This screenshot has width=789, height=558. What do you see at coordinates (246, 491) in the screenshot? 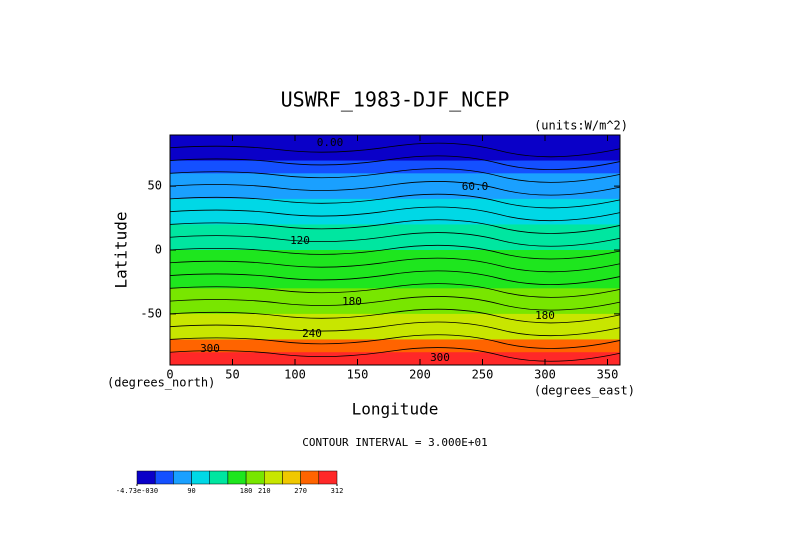
I see `colorbar-label: 180` at bounding box center [246, 491].